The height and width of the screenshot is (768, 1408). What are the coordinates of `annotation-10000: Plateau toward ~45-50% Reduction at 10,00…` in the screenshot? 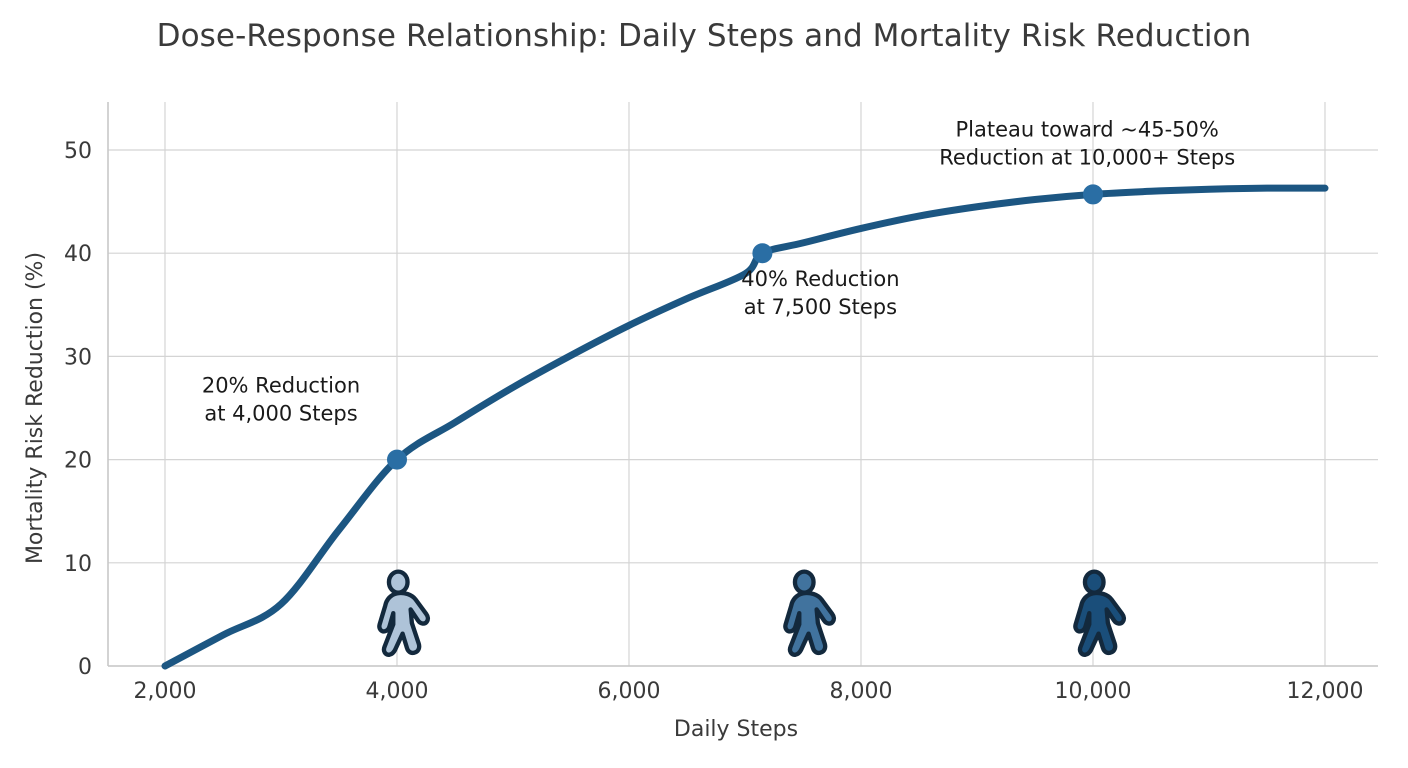 It's located at (1087, 144).